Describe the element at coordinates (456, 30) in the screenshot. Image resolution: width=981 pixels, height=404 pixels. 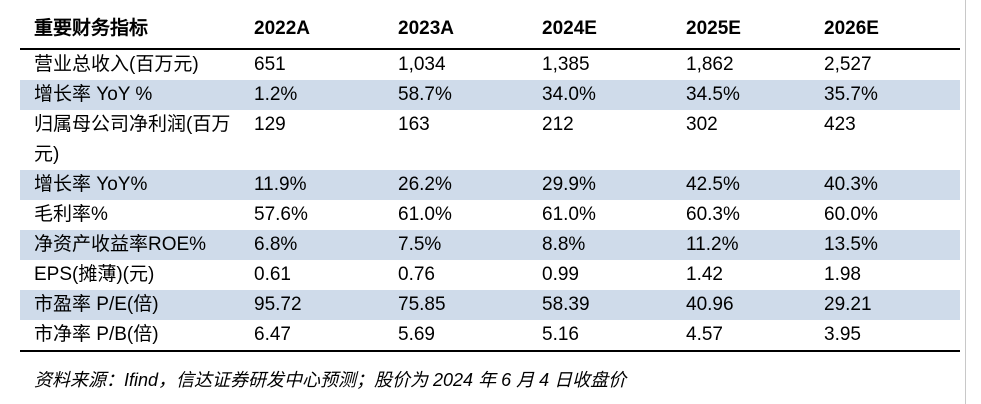
I see `header-2023a: 2023A` at that location.